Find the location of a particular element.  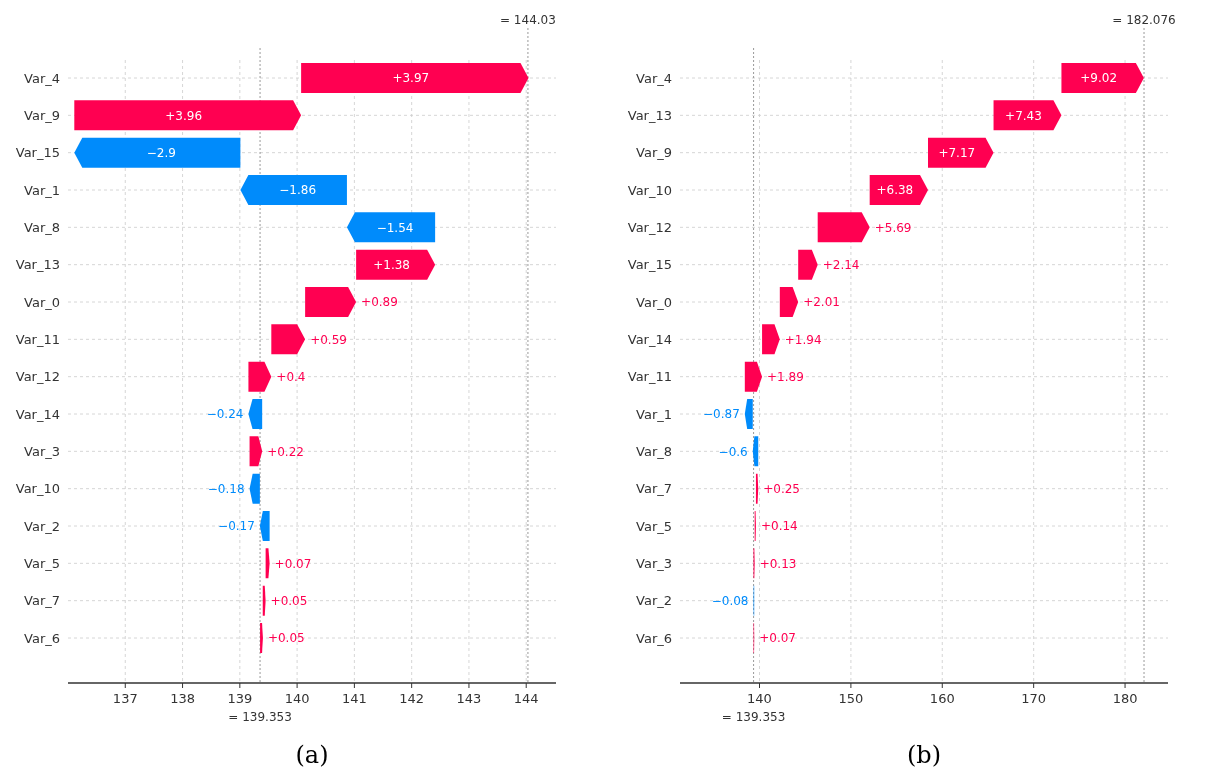

data-label: −0.08 is located at coordinates (730, 600).